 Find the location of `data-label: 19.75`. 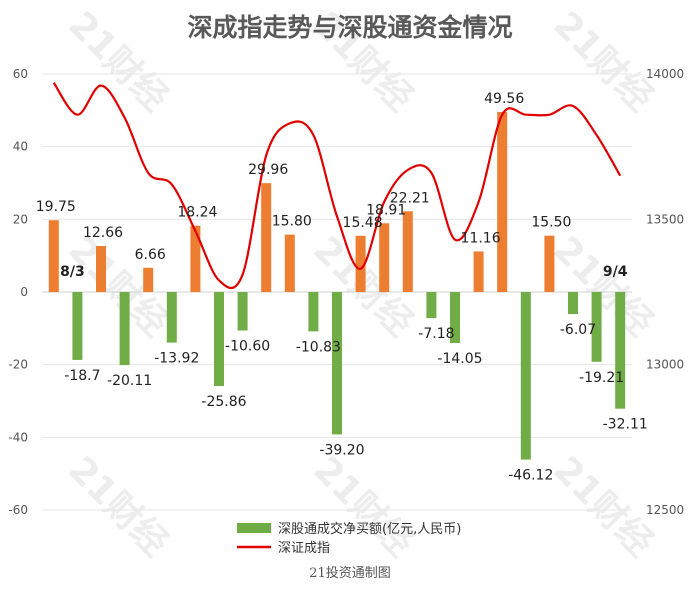

data-label: 19.75 is located at coordinates (56, 207).